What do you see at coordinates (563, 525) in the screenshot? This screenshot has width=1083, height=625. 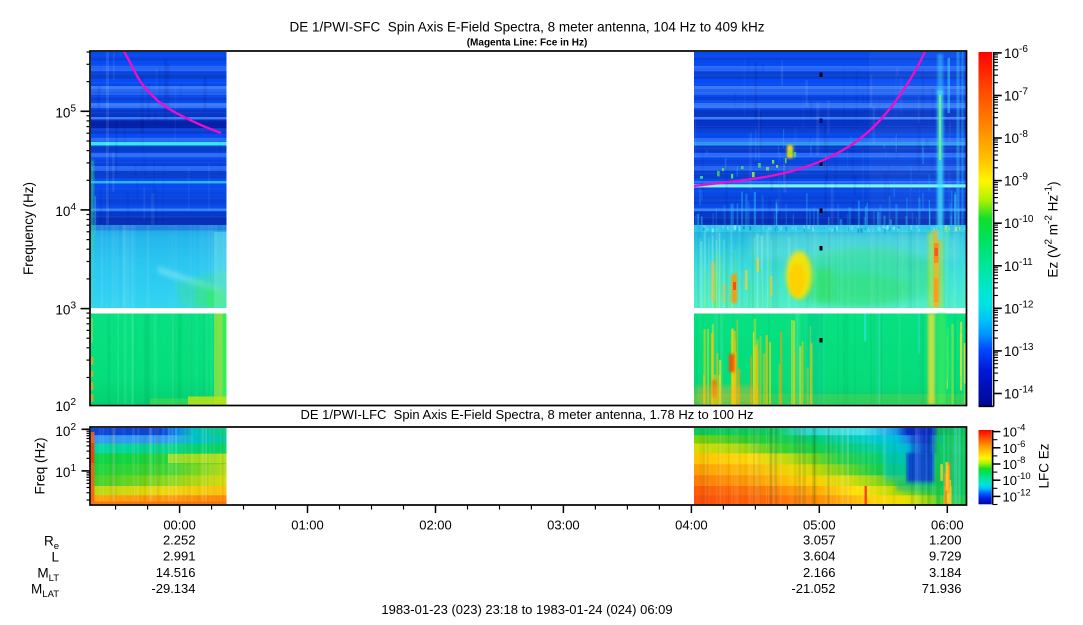 I see `svg-text: 03:00` at bounding box center [563, 525].